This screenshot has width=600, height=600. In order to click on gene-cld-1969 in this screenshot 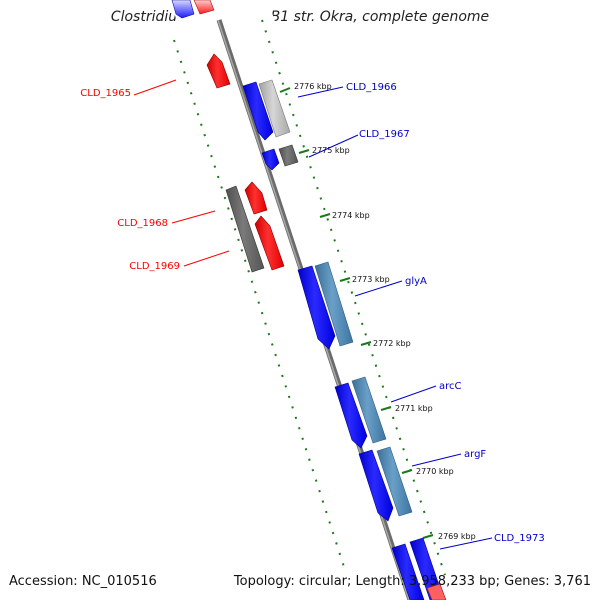, I will do `click(269, 243)`.